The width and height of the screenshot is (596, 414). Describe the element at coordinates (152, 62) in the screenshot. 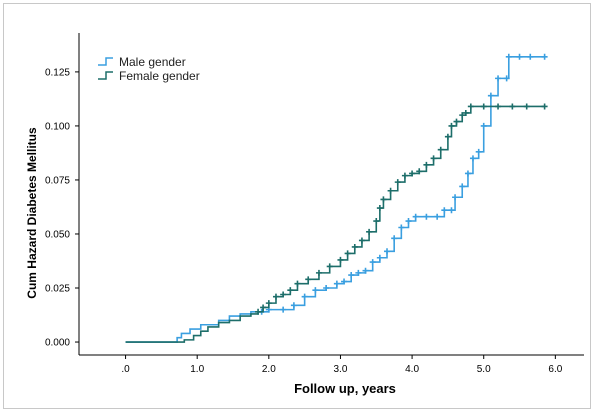

I see `legend-label: Male gender` at that location.